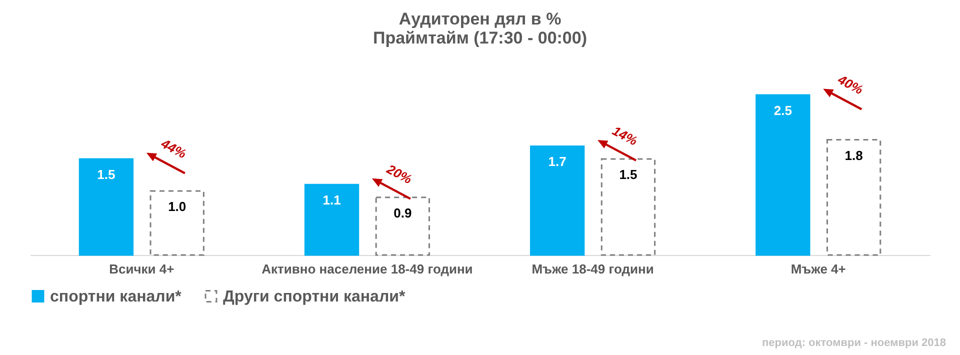 The image size is (960, 355). Describe the element at coordinates (367, 269) in the screenshot. I see `x-tick-label: Активно население 18-49 години` at that location.